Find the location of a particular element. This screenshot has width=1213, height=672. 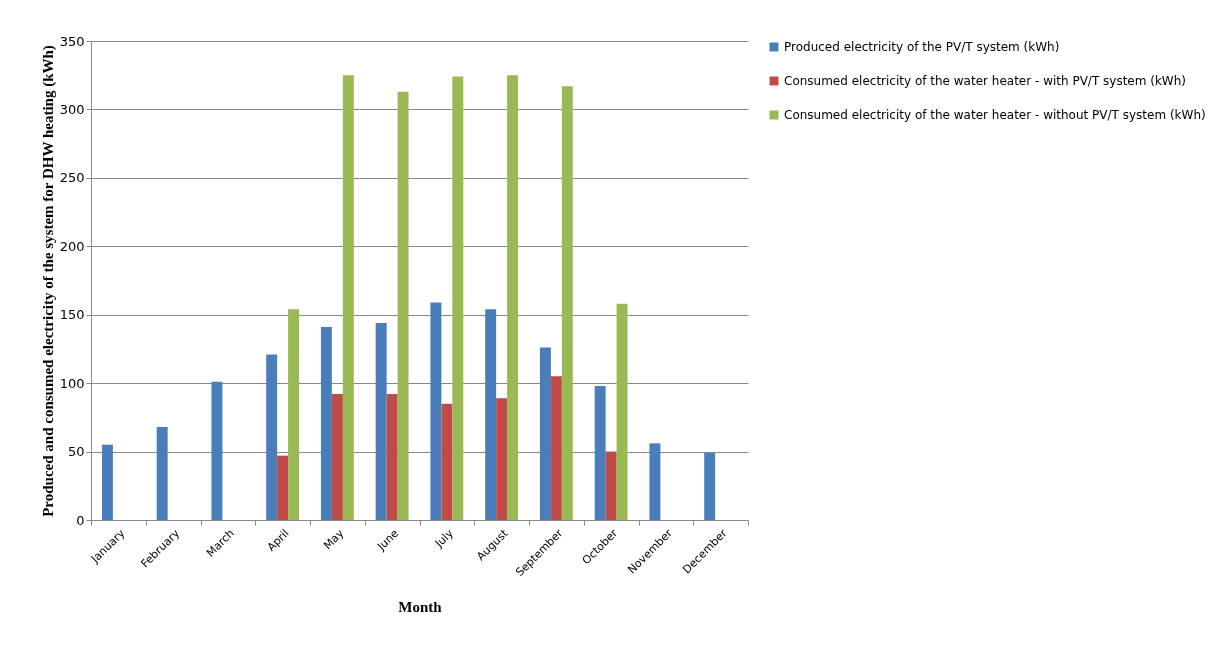

y-tick-label: 350 is located at coordinates (72, 41).